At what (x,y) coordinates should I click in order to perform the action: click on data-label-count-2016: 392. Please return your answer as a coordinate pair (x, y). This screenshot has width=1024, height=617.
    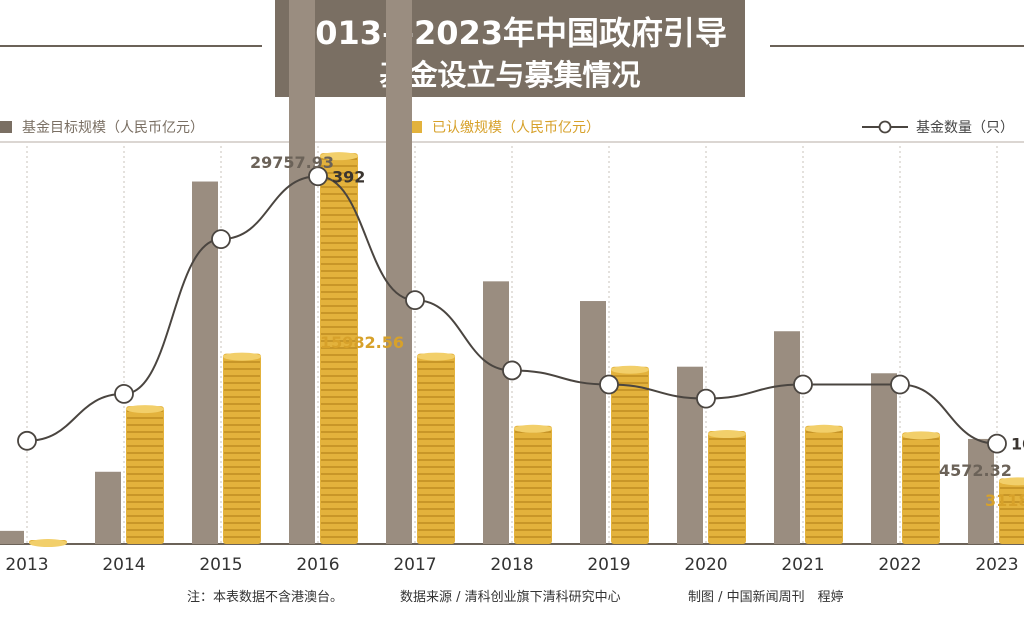
    Looking at the image, I should click on (348, 176).